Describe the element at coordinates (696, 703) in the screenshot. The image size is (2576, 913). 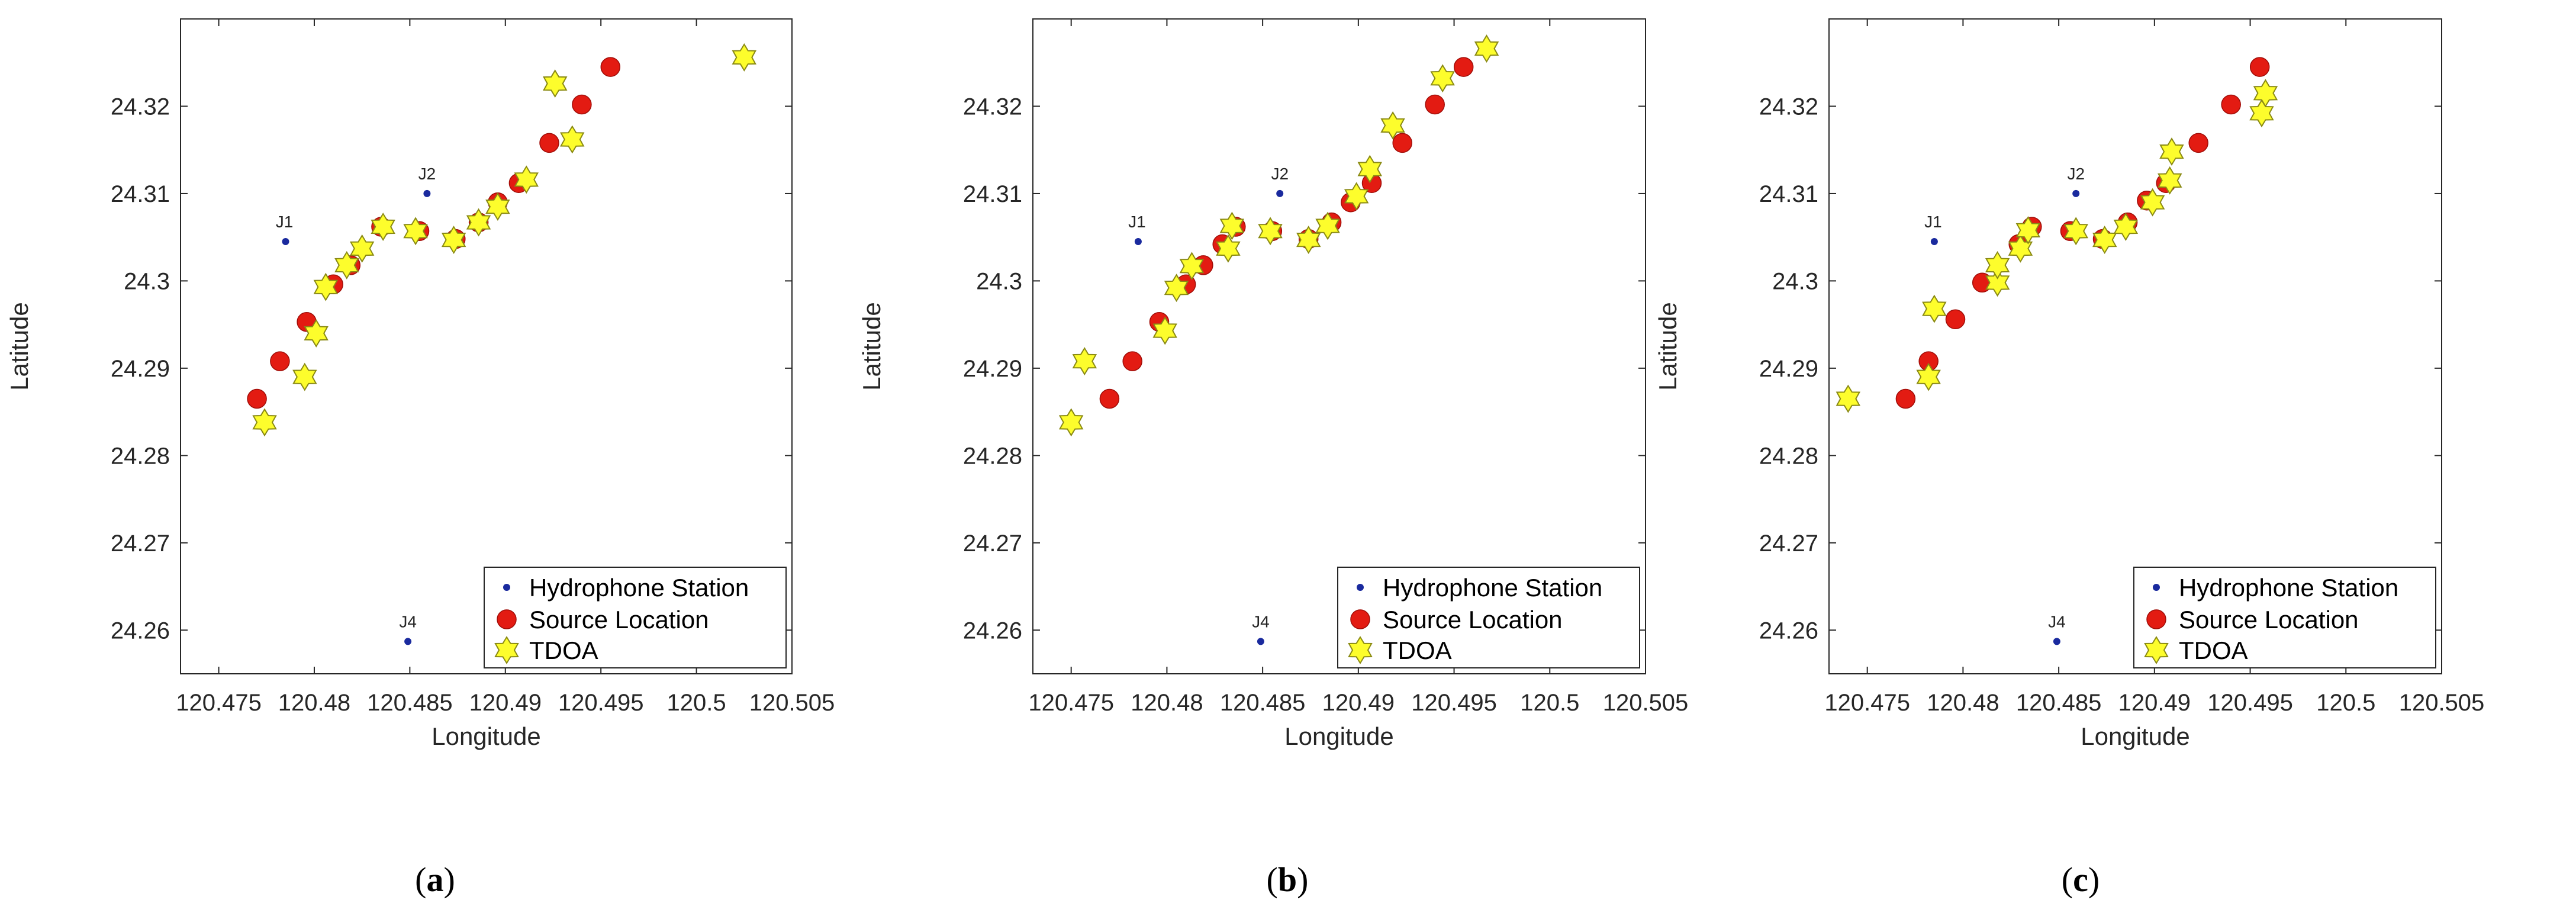
I see `x-tick-label: 120.5` at that location.